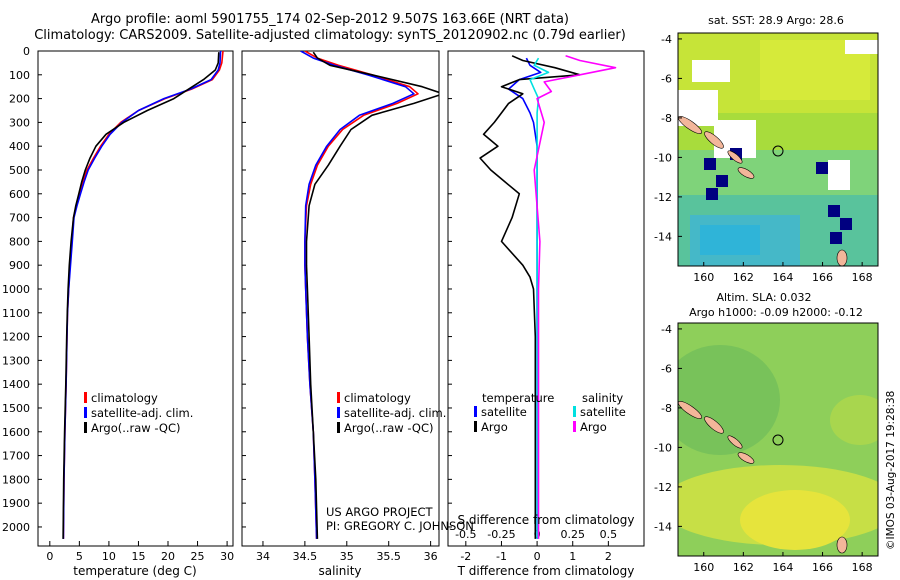 This screenshot has height=580, width=900. Describe the element at coordinates (574, 411) in the screenshot. I see `legend-swatch-s-satellite` at that location.